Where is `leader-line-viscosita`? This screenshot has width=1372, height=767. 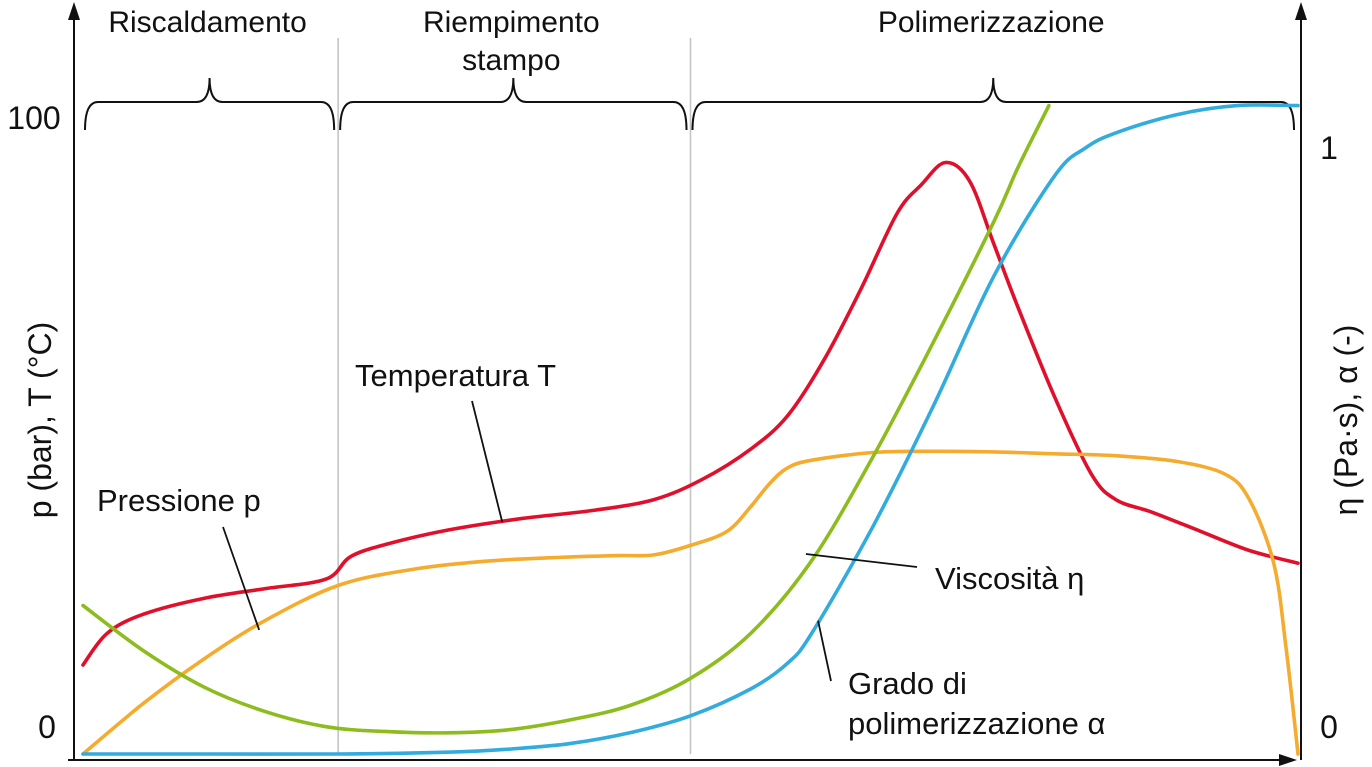
leader-line-viscosita is located at coordinates (861, 560).